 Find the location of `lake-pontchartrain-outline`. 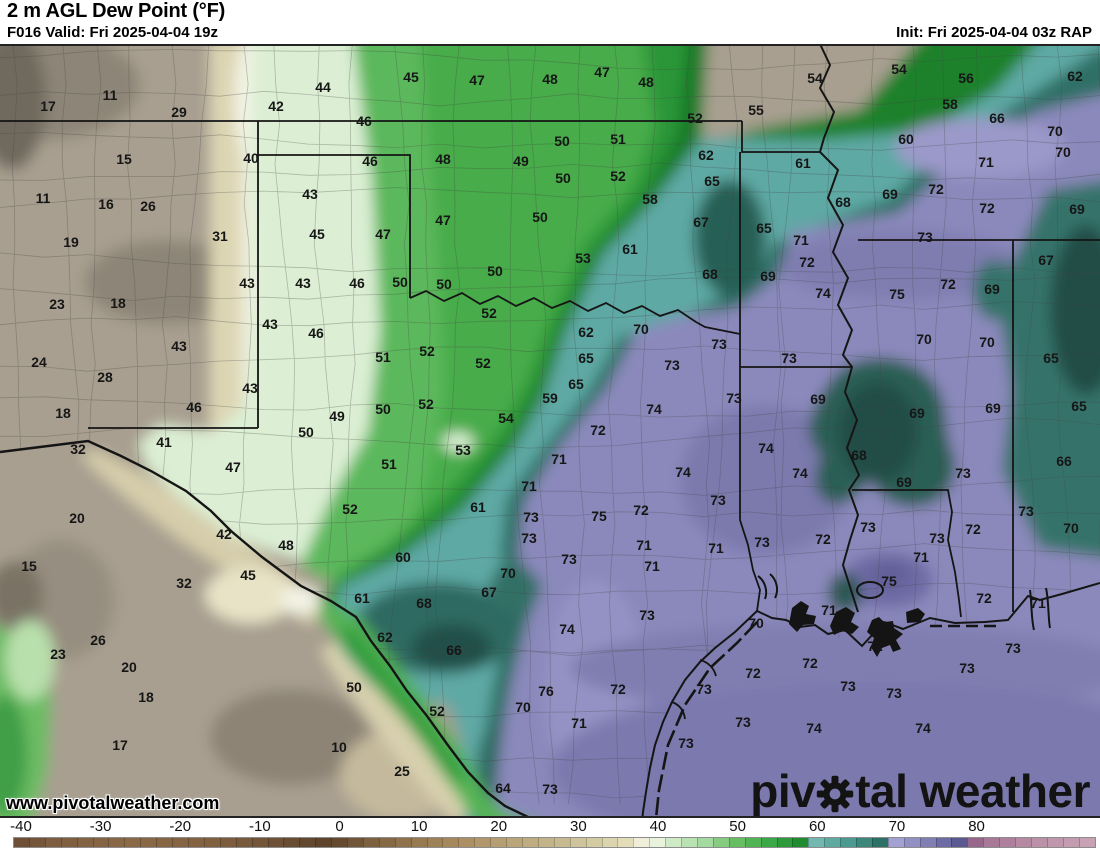

lake-pontchartrain-outline is located at coordinates (870, 590).